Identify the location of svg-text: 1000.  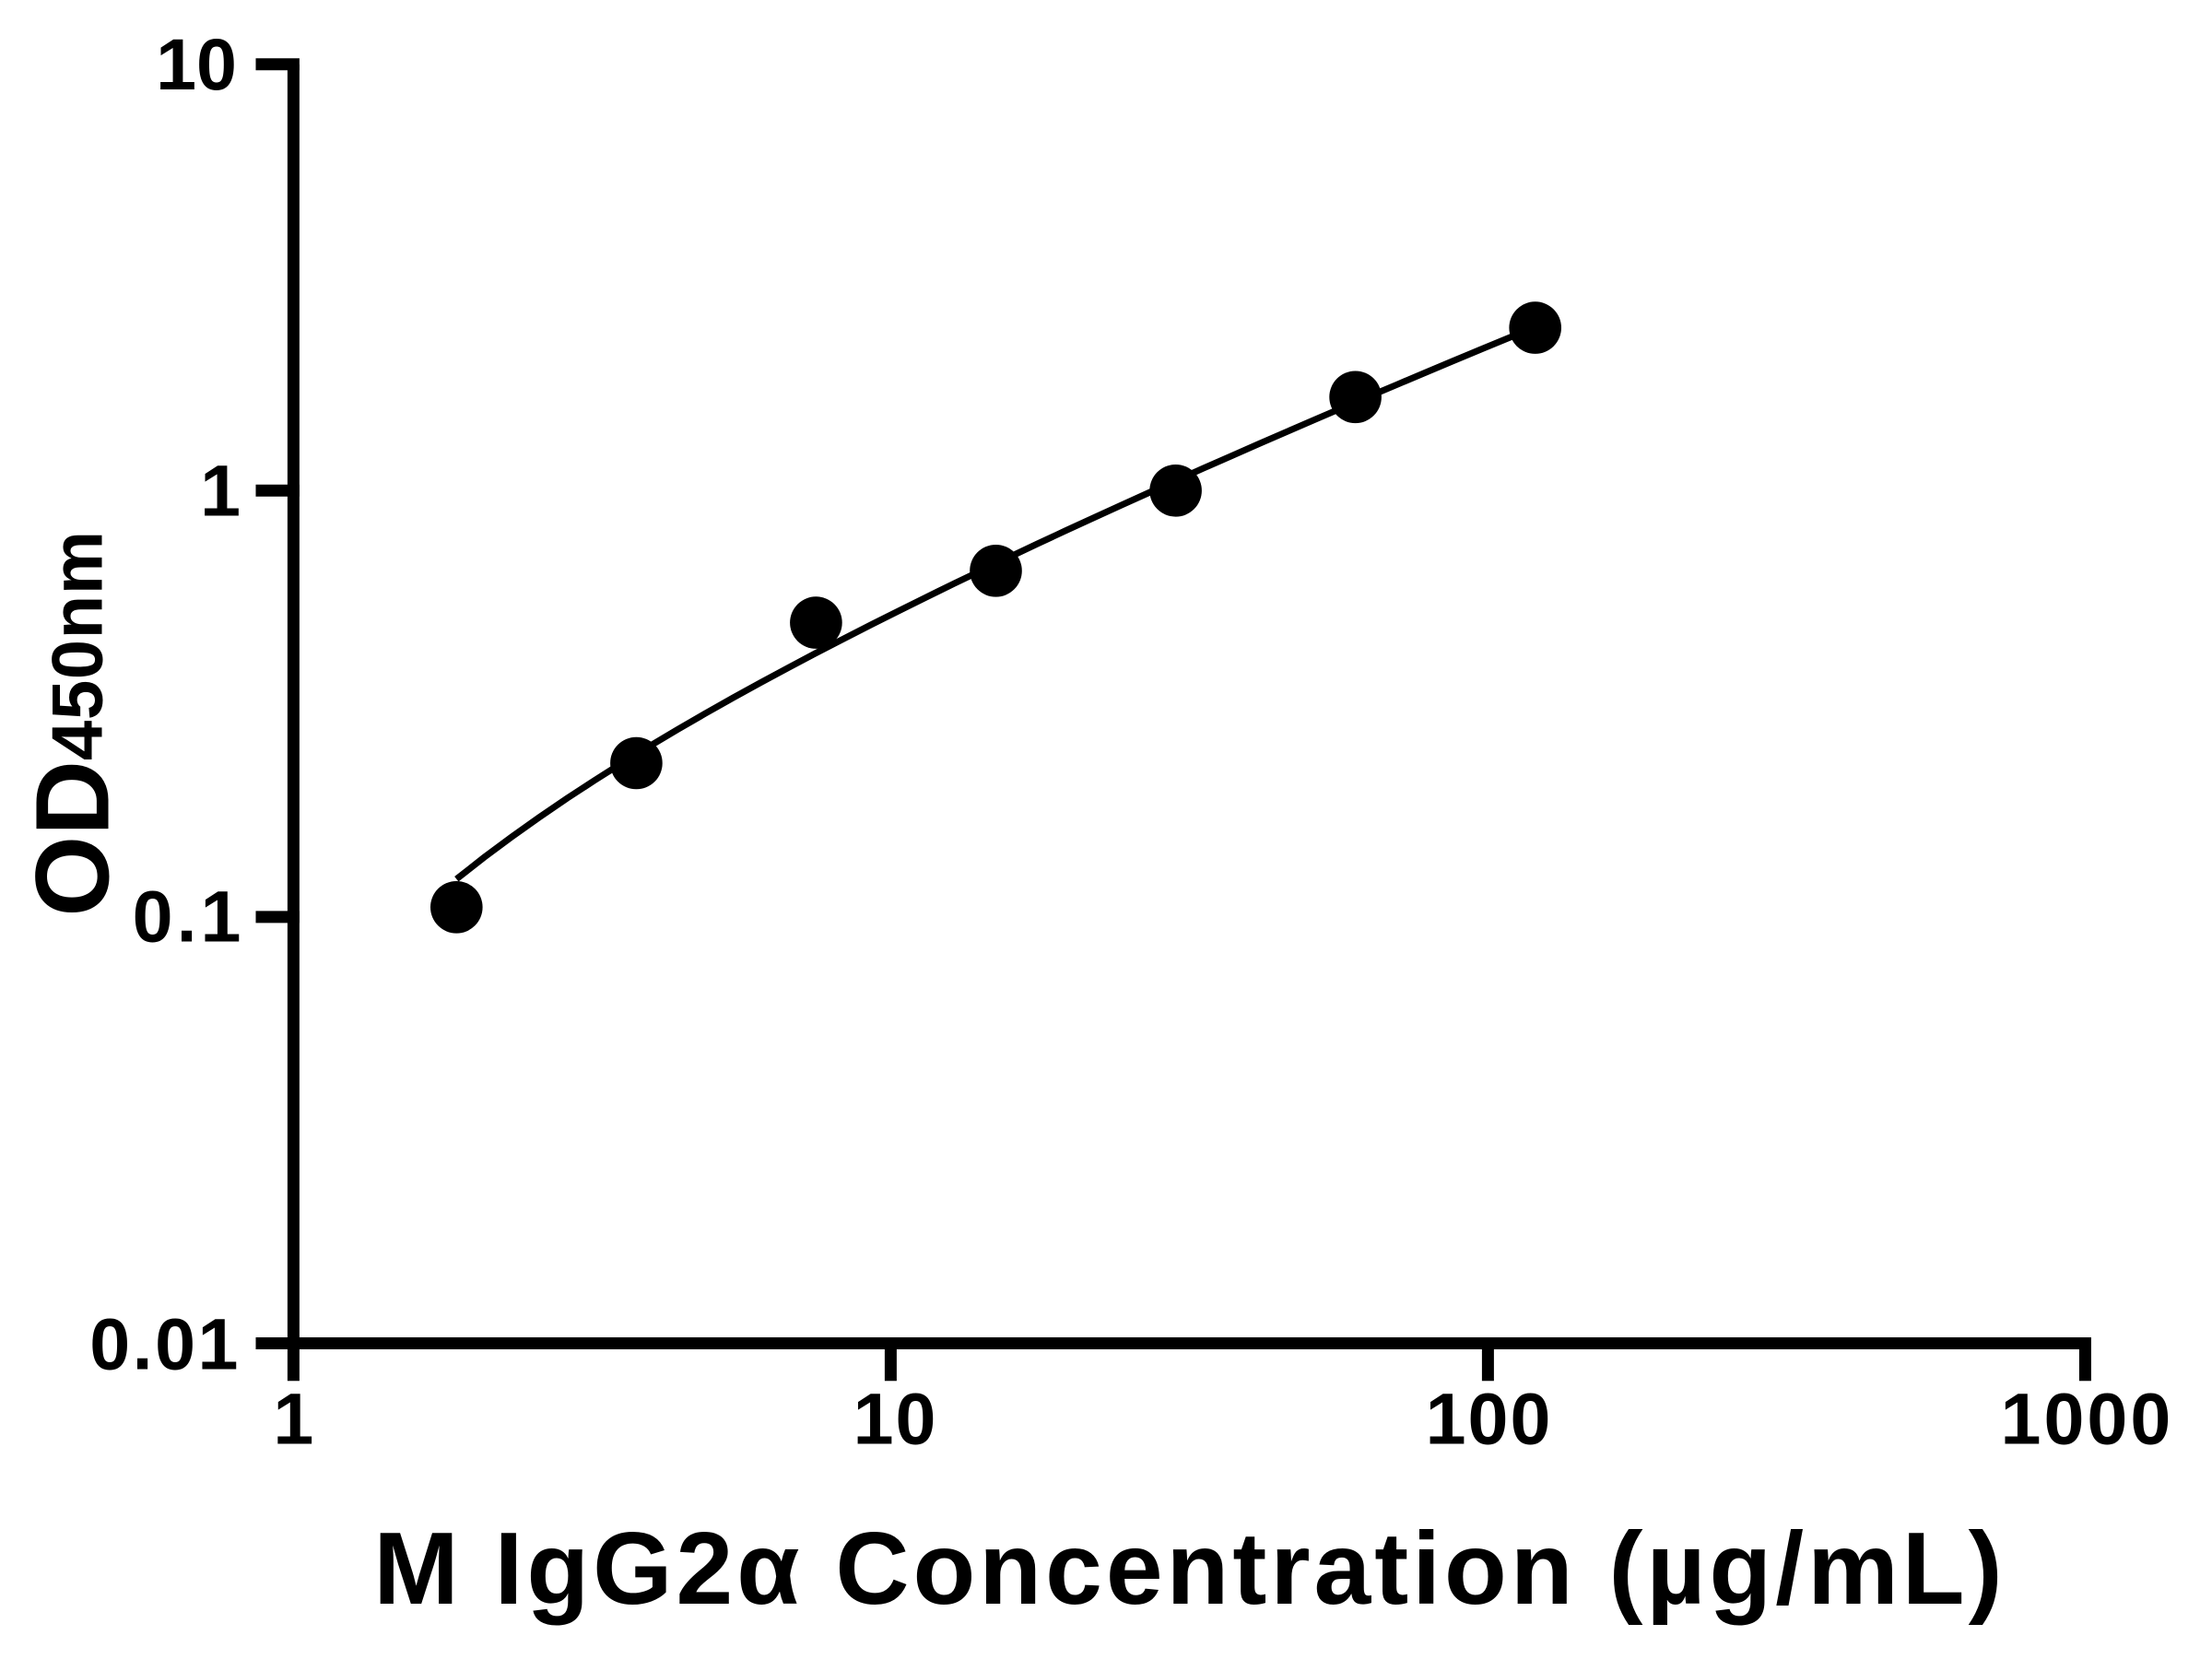
(2087, 1419).